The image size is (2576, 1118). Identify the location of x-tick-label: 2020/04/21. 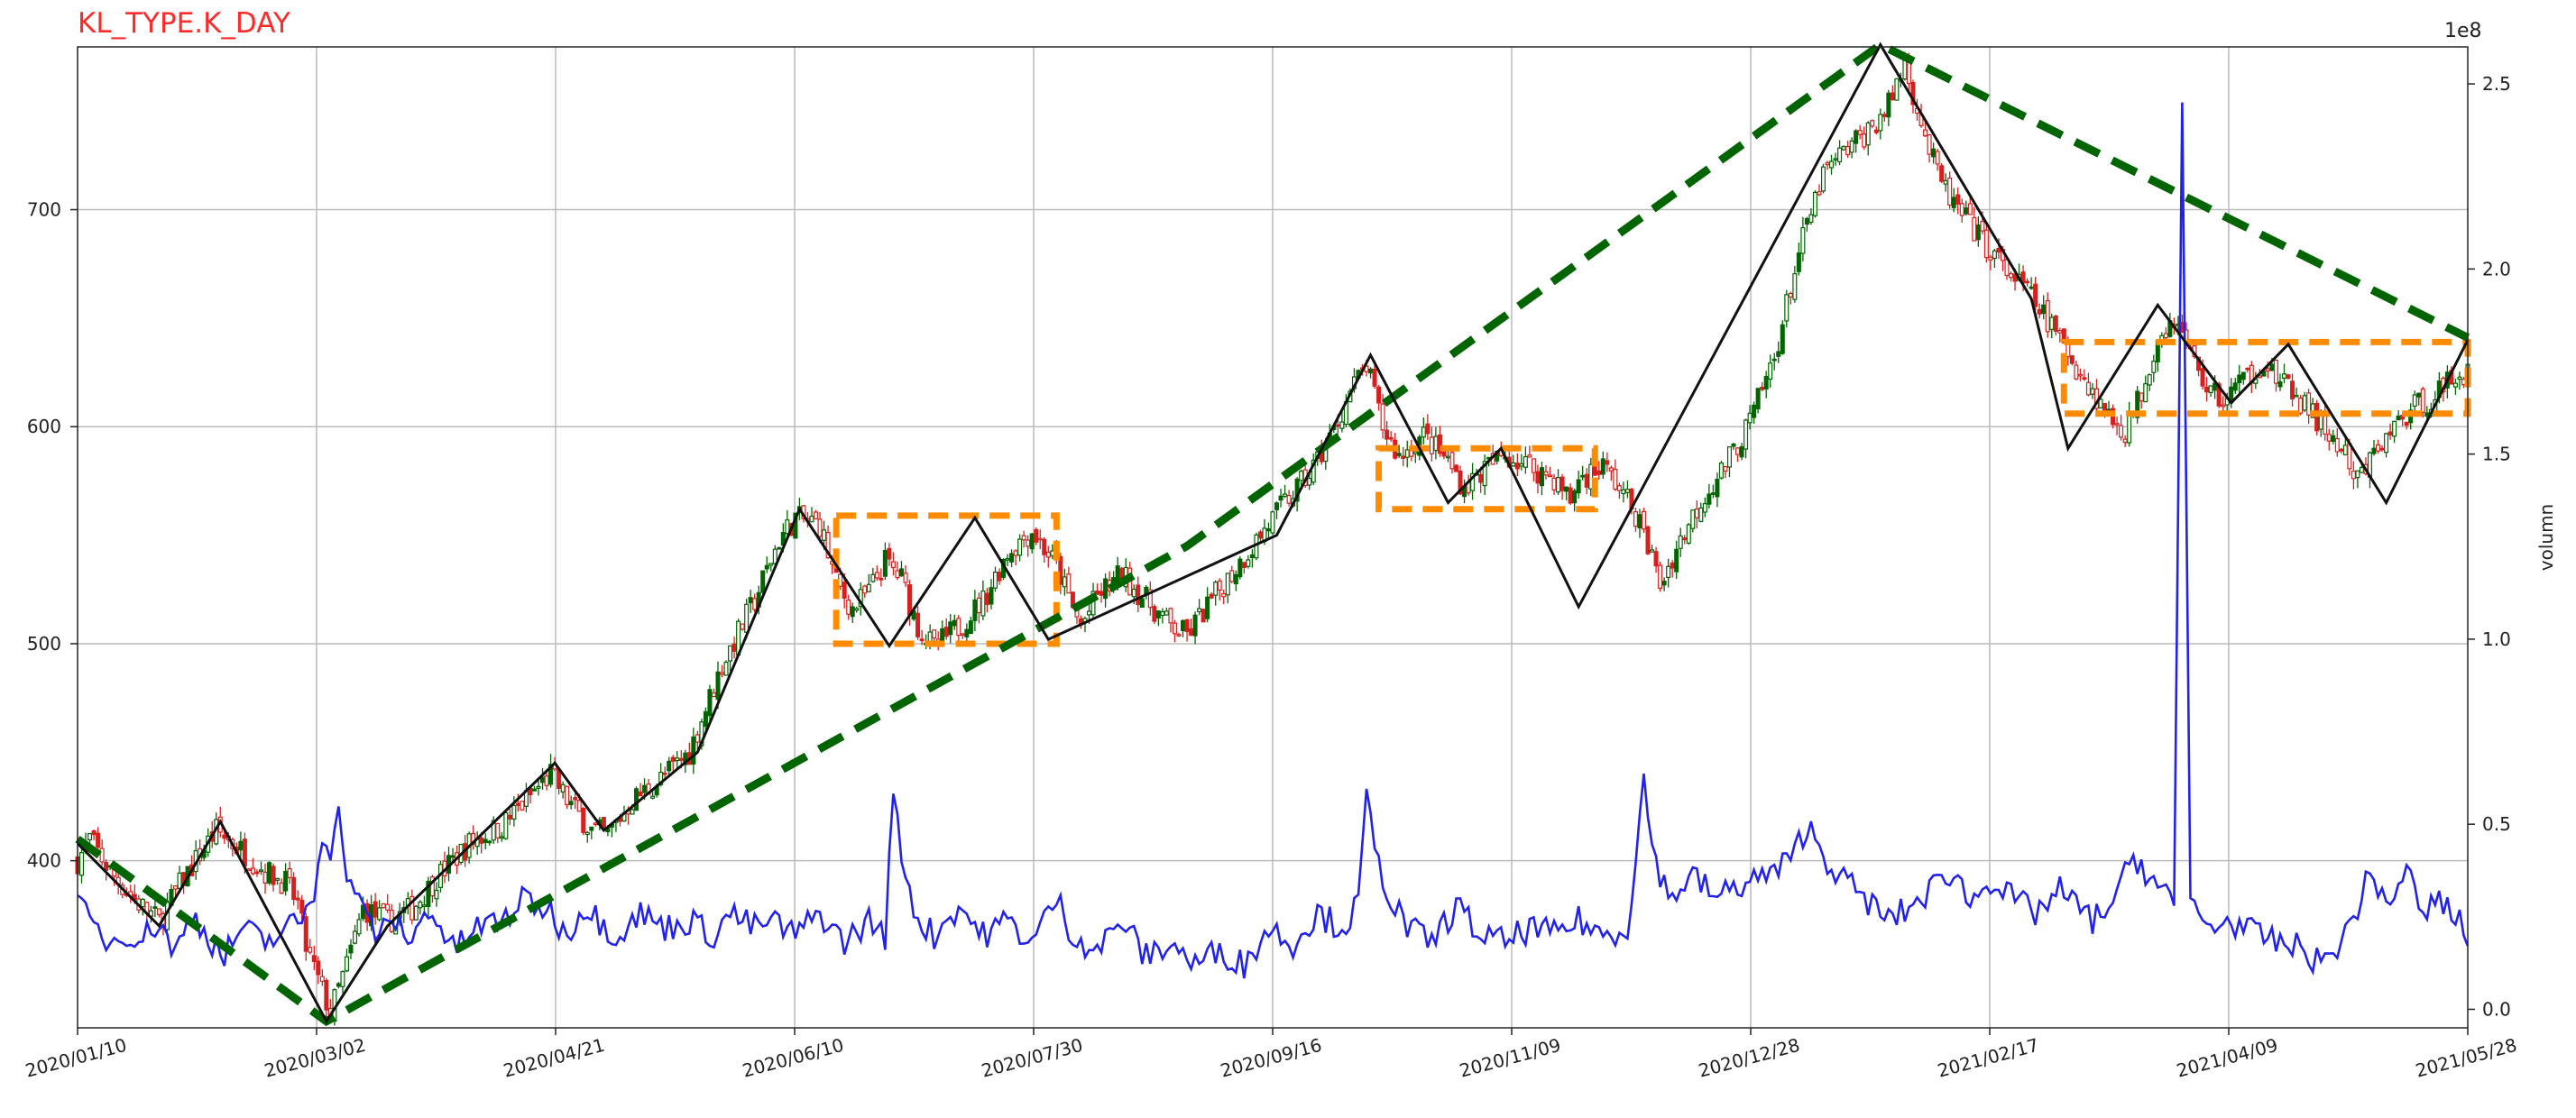
(554, 1058).